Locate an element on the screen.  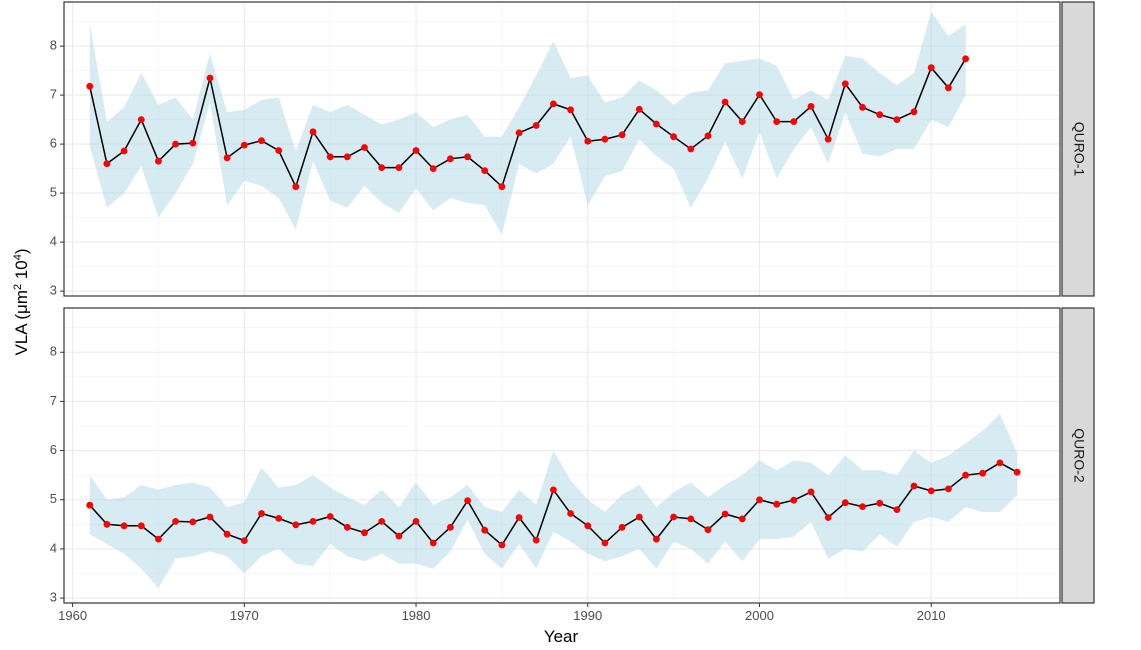
y-axis-title-end: ) is located at coordinates (21, 251).